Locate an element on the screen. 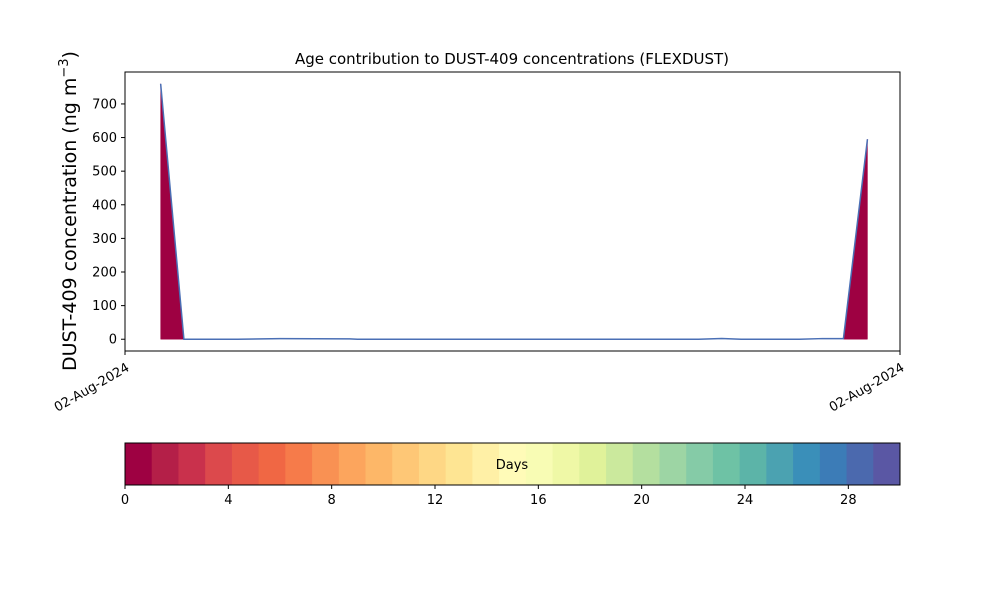 This screenshot has height=604, width=1000. y-tick-label: 200 is located at coordinates (104, 273).